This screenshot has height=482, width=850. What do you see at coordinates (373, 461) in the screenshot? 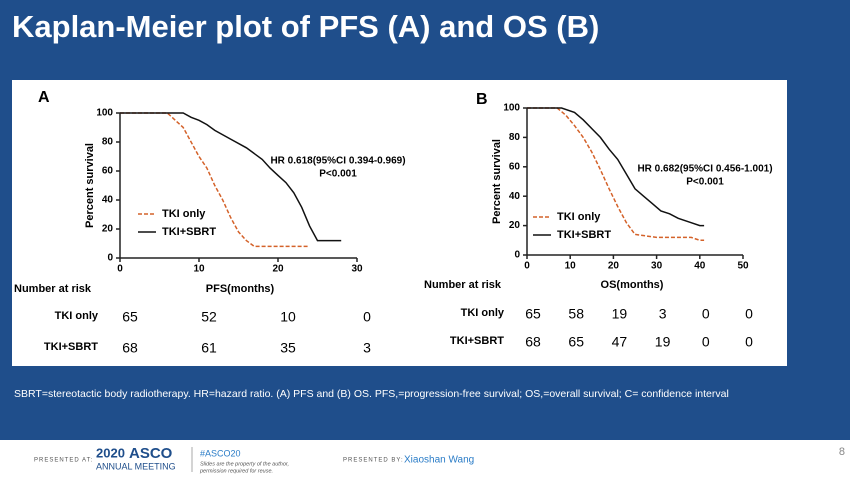
I see `presented-by: PRESENTED BY:` at bounding box center [373, 461].